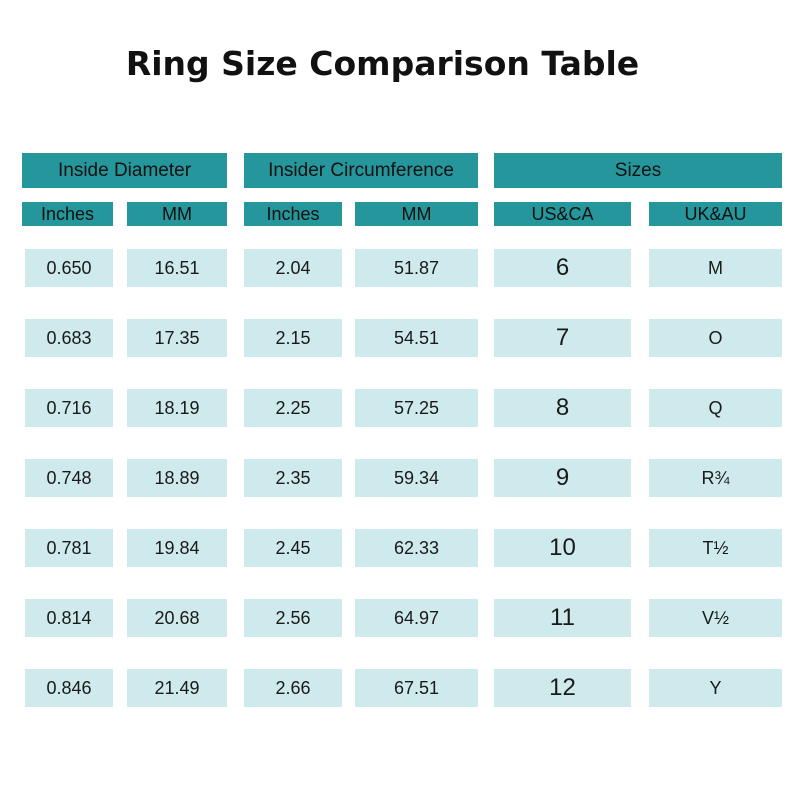 This screenshot has width=800, height=800. What do you see at coordinates (416, 688) in the screenshot?
I see `cell-circumference-mm: 67.51` at bounding box center [416, 688].